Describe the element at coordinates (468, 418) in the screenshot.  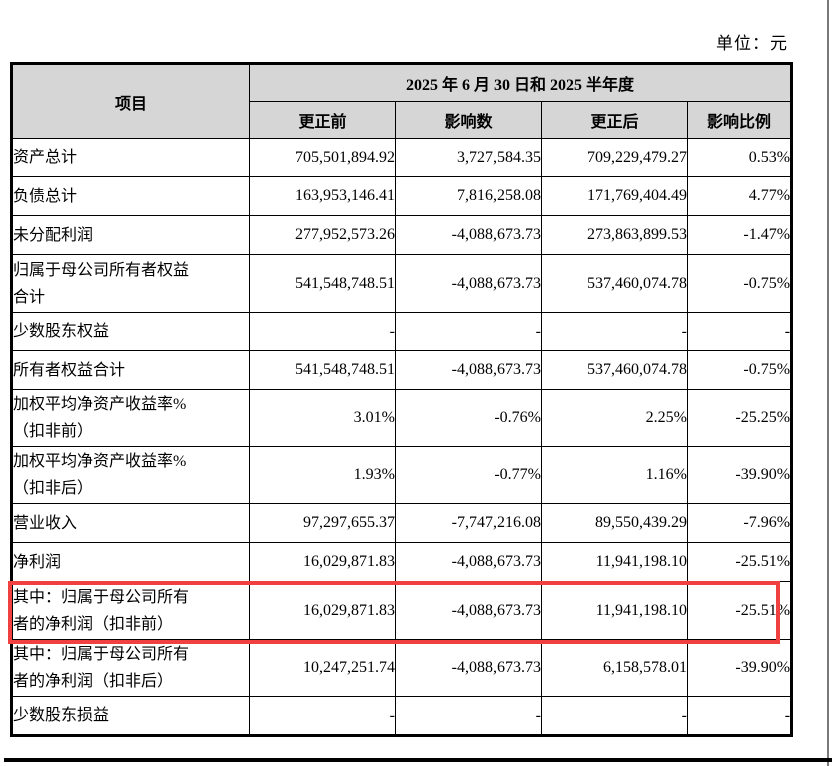
I see `cell-impact: -0.76%` at that location.